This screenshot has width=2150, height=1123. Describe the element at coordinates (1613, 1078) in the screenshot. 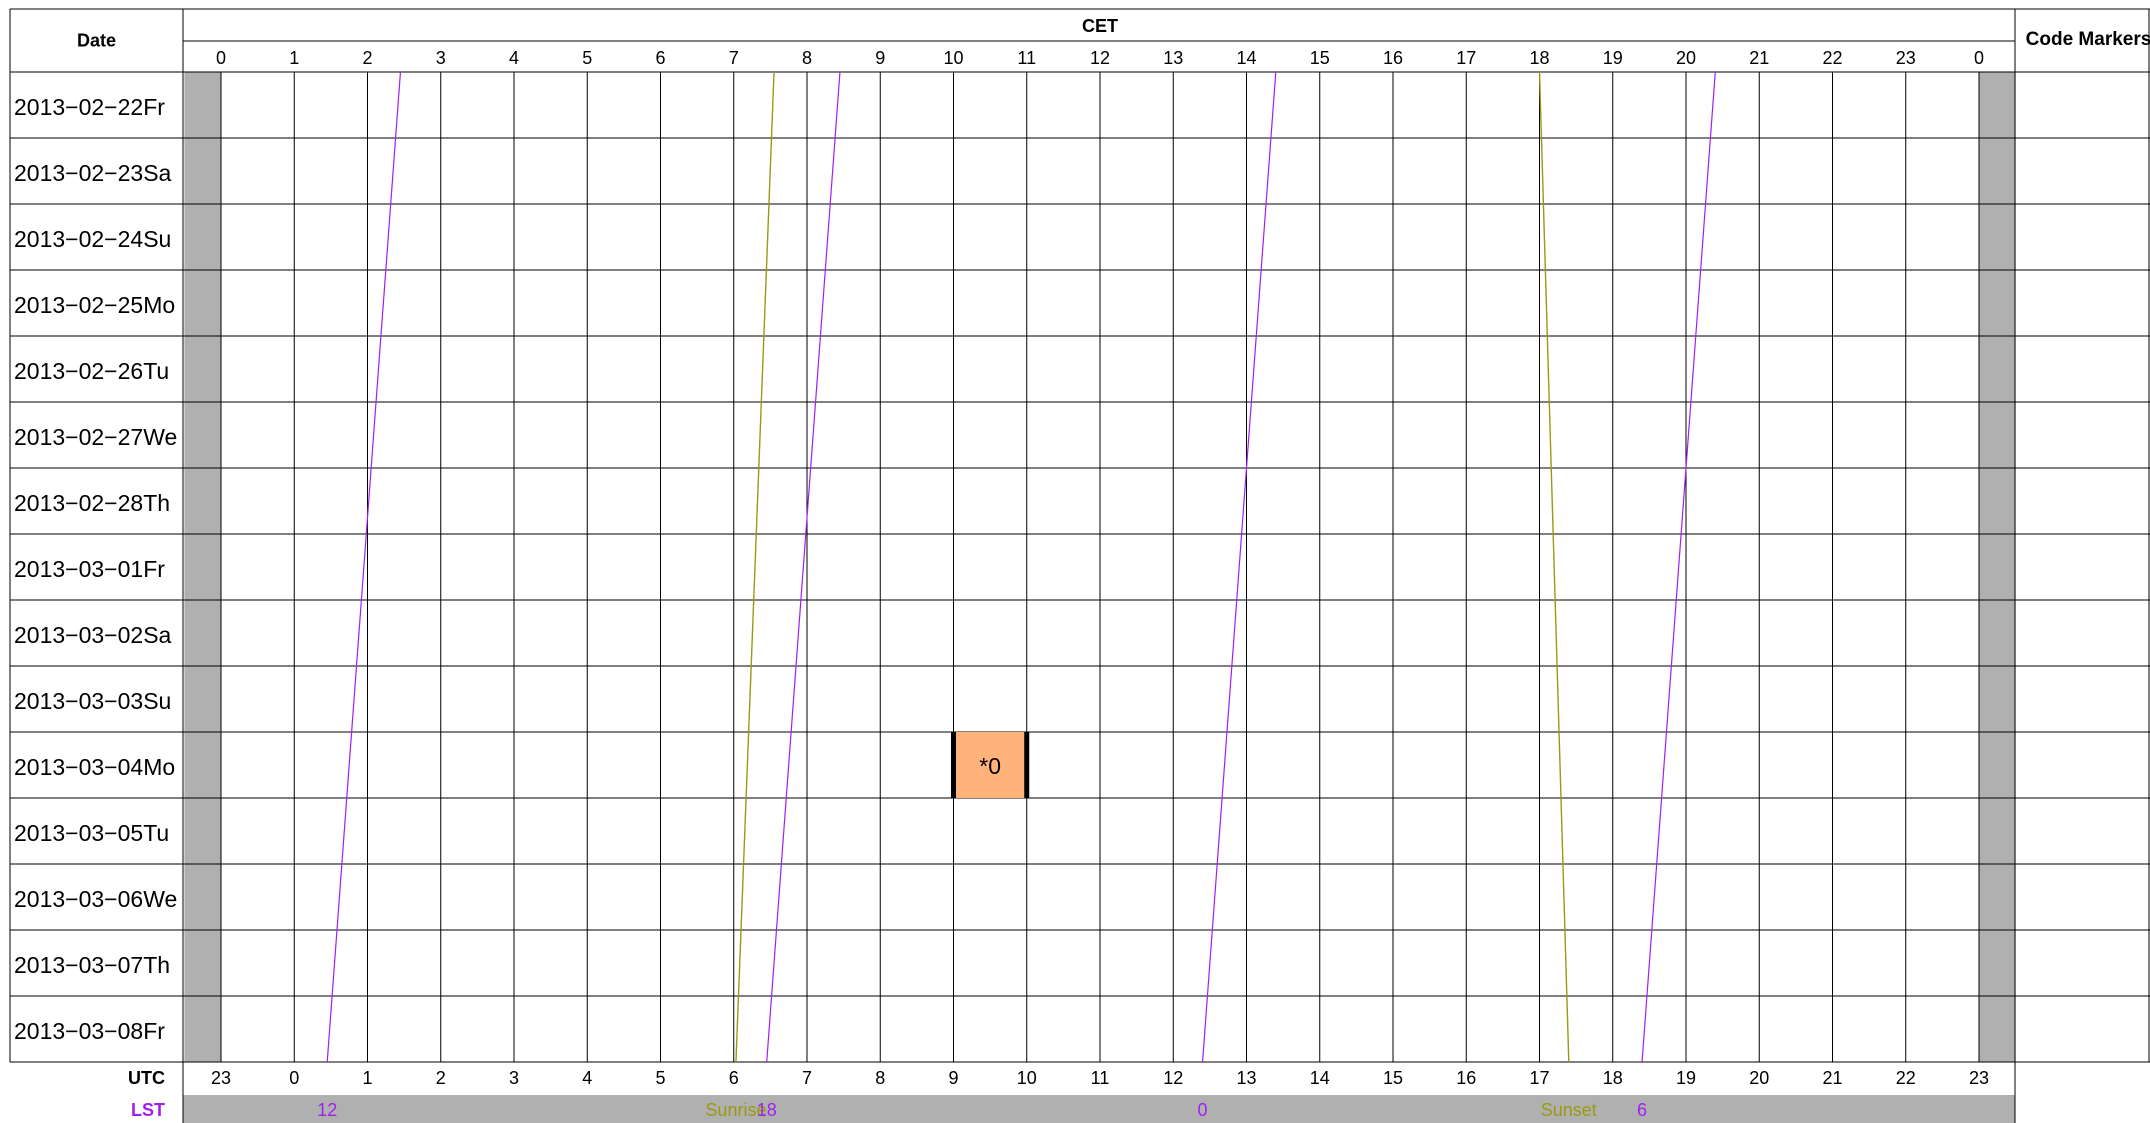

I see `utc-hour-tick-label: 18` at that location.